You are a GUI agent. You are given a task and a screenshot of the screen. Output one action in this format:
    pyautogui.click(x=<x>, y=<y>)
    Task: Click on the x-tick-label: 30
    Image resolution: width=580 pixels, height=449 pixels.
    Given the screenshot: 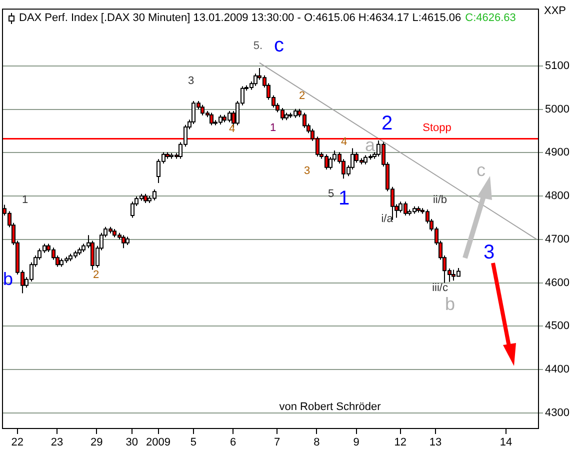 What is the action you would take?
    pyautogui.click(x=132, y=442)
    